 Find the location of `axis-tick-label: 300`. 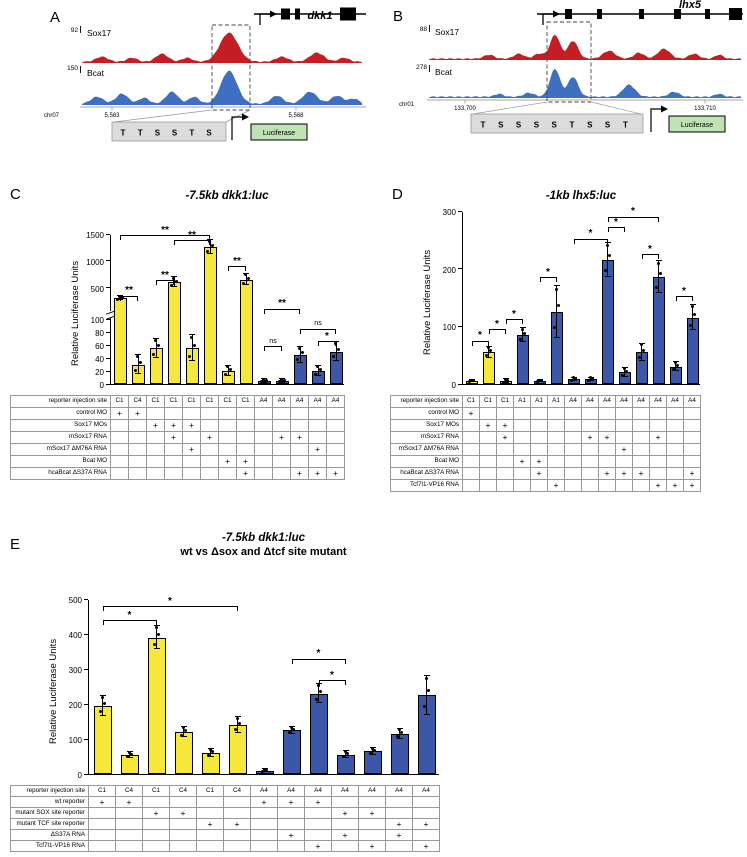

axis-tick-label: 300 is located at coordinates (449, 212).